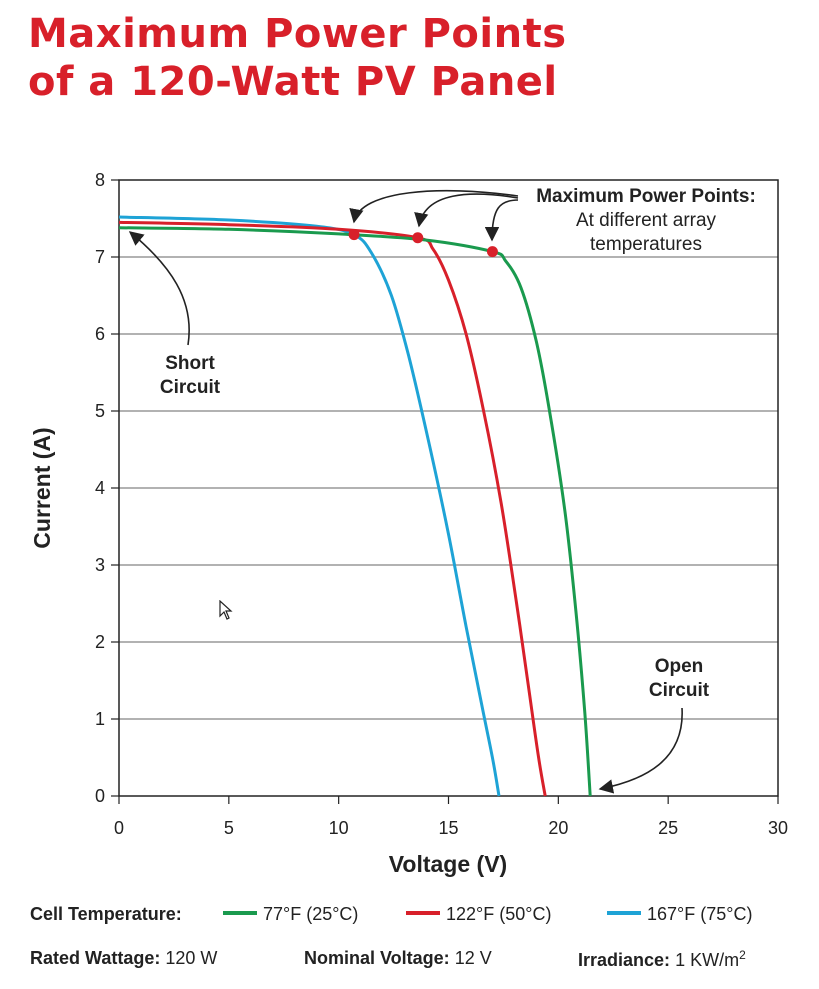 The height and width of the screenshot is (989, 819). Describe the element at coordinates (624, 960) in the screenshot. I see `irradiance-label: Irradiance:` at that location.